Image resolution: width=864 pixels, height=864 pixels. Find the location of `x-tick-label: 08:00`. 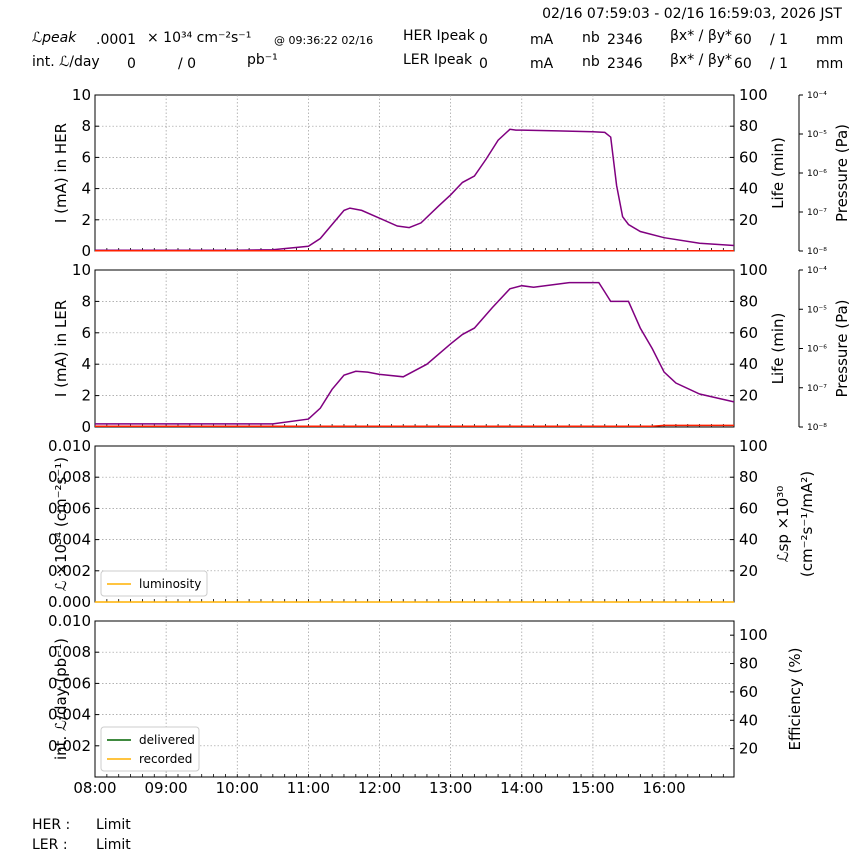

x-tick-label: 08:00 is located at coordinates (94, 788).